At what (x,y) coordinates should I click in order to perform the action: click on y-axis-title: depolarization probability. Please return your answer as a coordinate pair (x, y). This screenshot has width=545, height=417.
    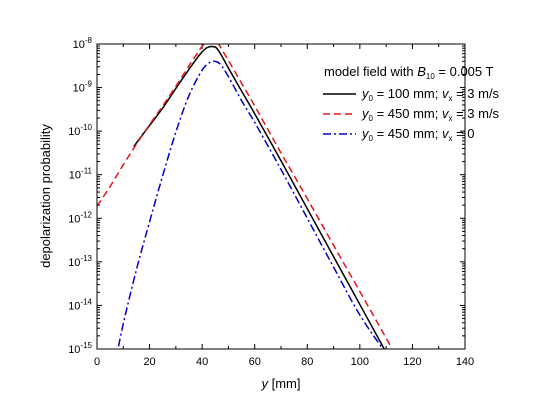
    Looking at the image, I should click on (45, 196).